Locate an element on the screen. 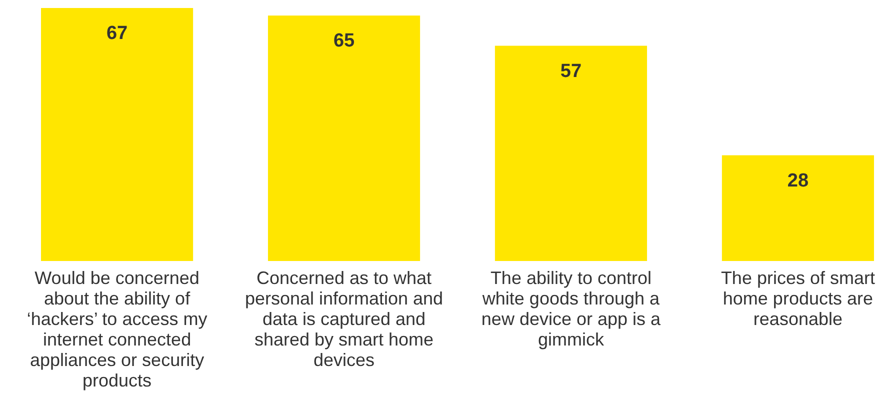  x-tick-label: Would be concerned about the ability of ‘hackers’ to access my internet connected appliances or security products is located at coordinates (117, 329).